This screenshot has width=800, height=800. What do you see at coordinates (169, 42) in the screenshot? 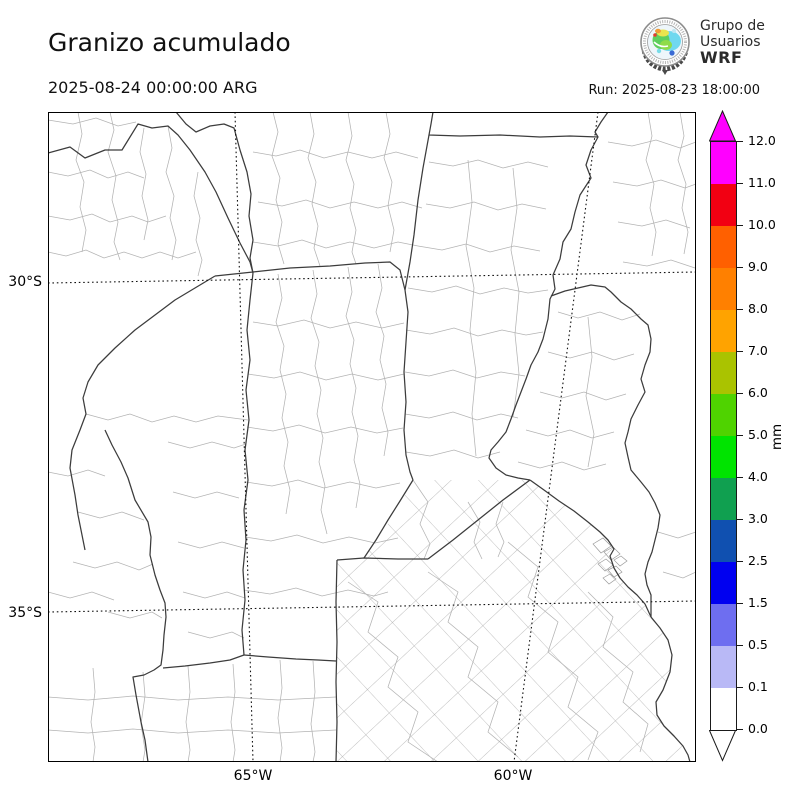
I see `page-title: Granizo acumulado` at bounding box center [169, 42].